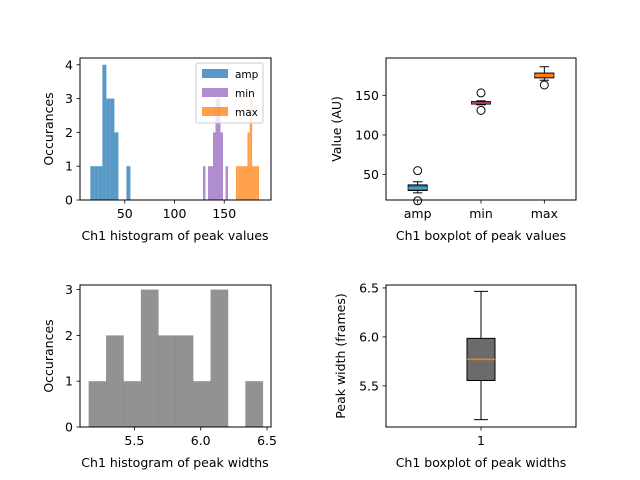 The image size is (640, 480). Describe the element at coordinates (125, 213) in the screenshot. I see `x-tick-label: 50` at that location.